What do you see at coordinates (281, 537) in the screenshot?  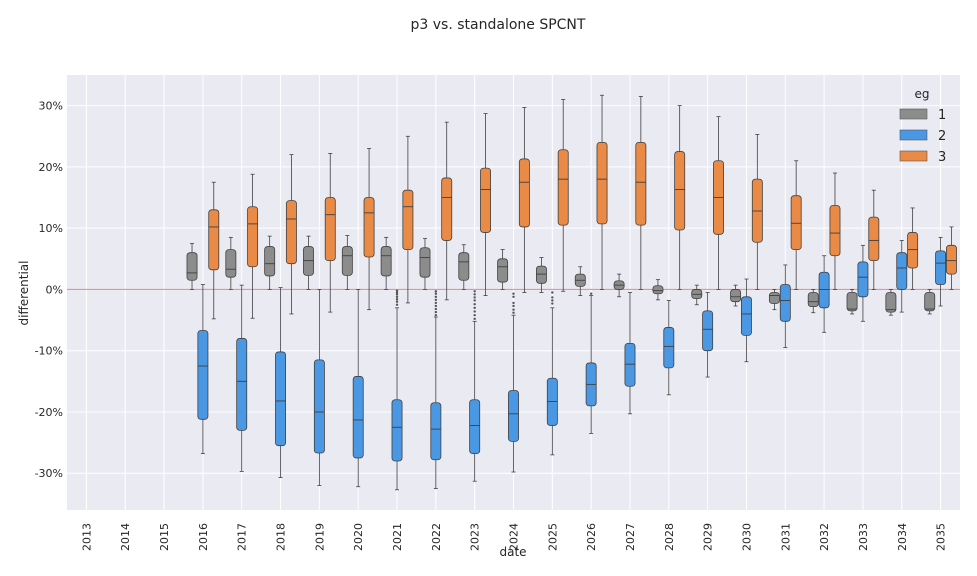 I see `x-tick-label: 2018` at bounding box center [281, 537].